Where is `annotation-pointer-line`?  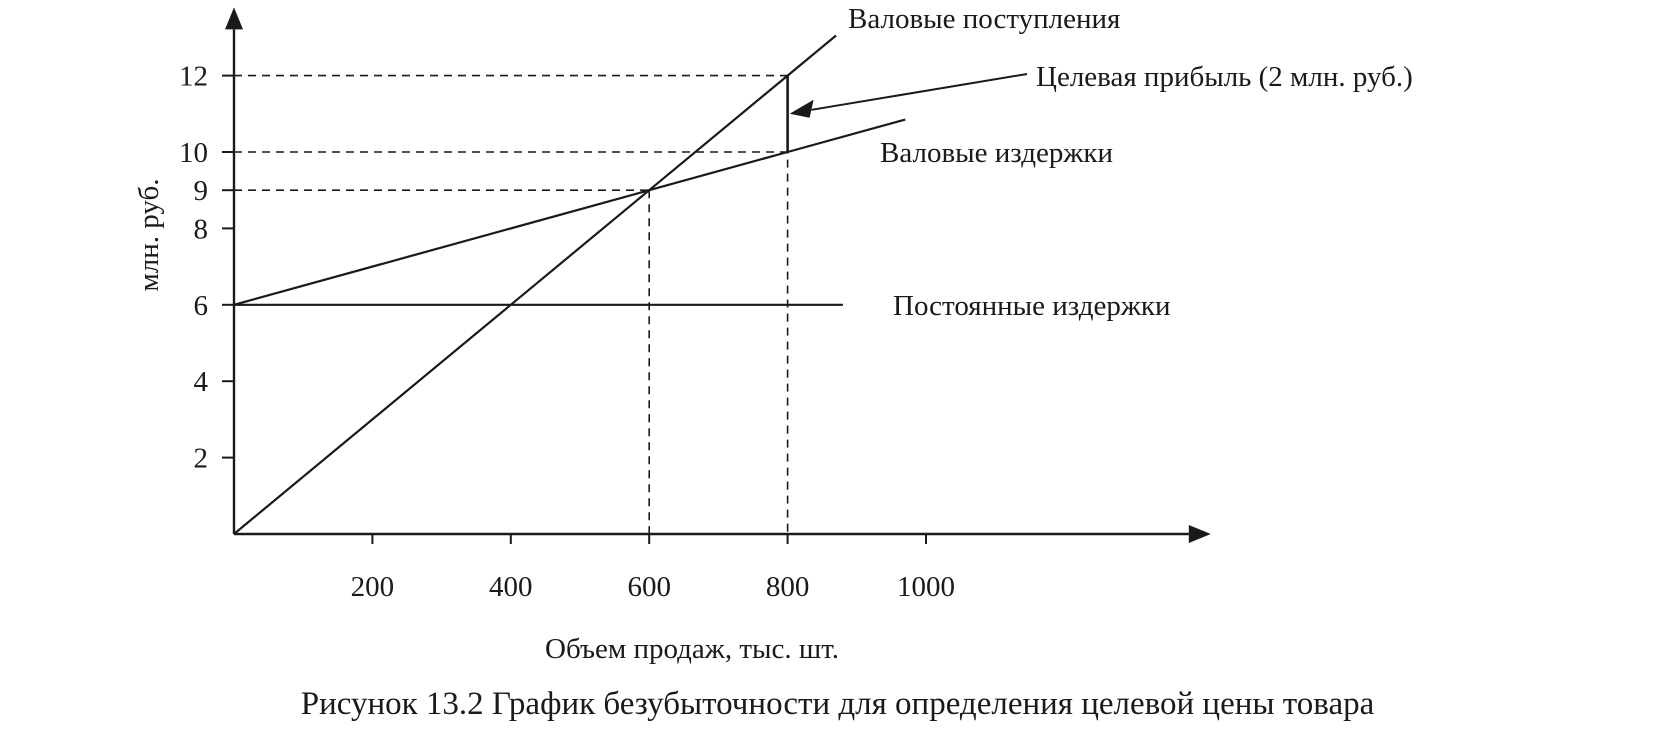
annotation-pointer-line is located at coordinates (919, 92).